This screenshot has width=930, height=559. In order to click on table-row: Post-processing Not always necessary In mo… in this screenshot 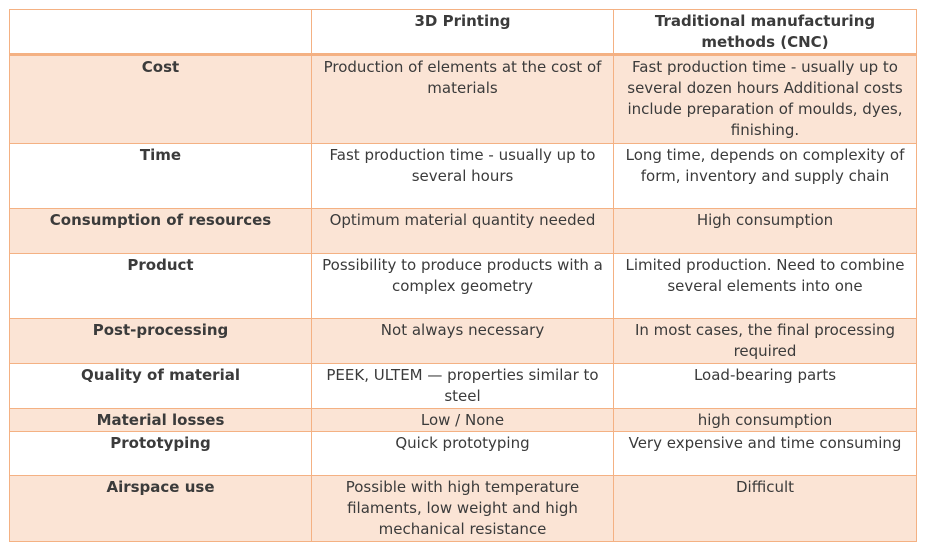, I will do `click(463, 341)`.